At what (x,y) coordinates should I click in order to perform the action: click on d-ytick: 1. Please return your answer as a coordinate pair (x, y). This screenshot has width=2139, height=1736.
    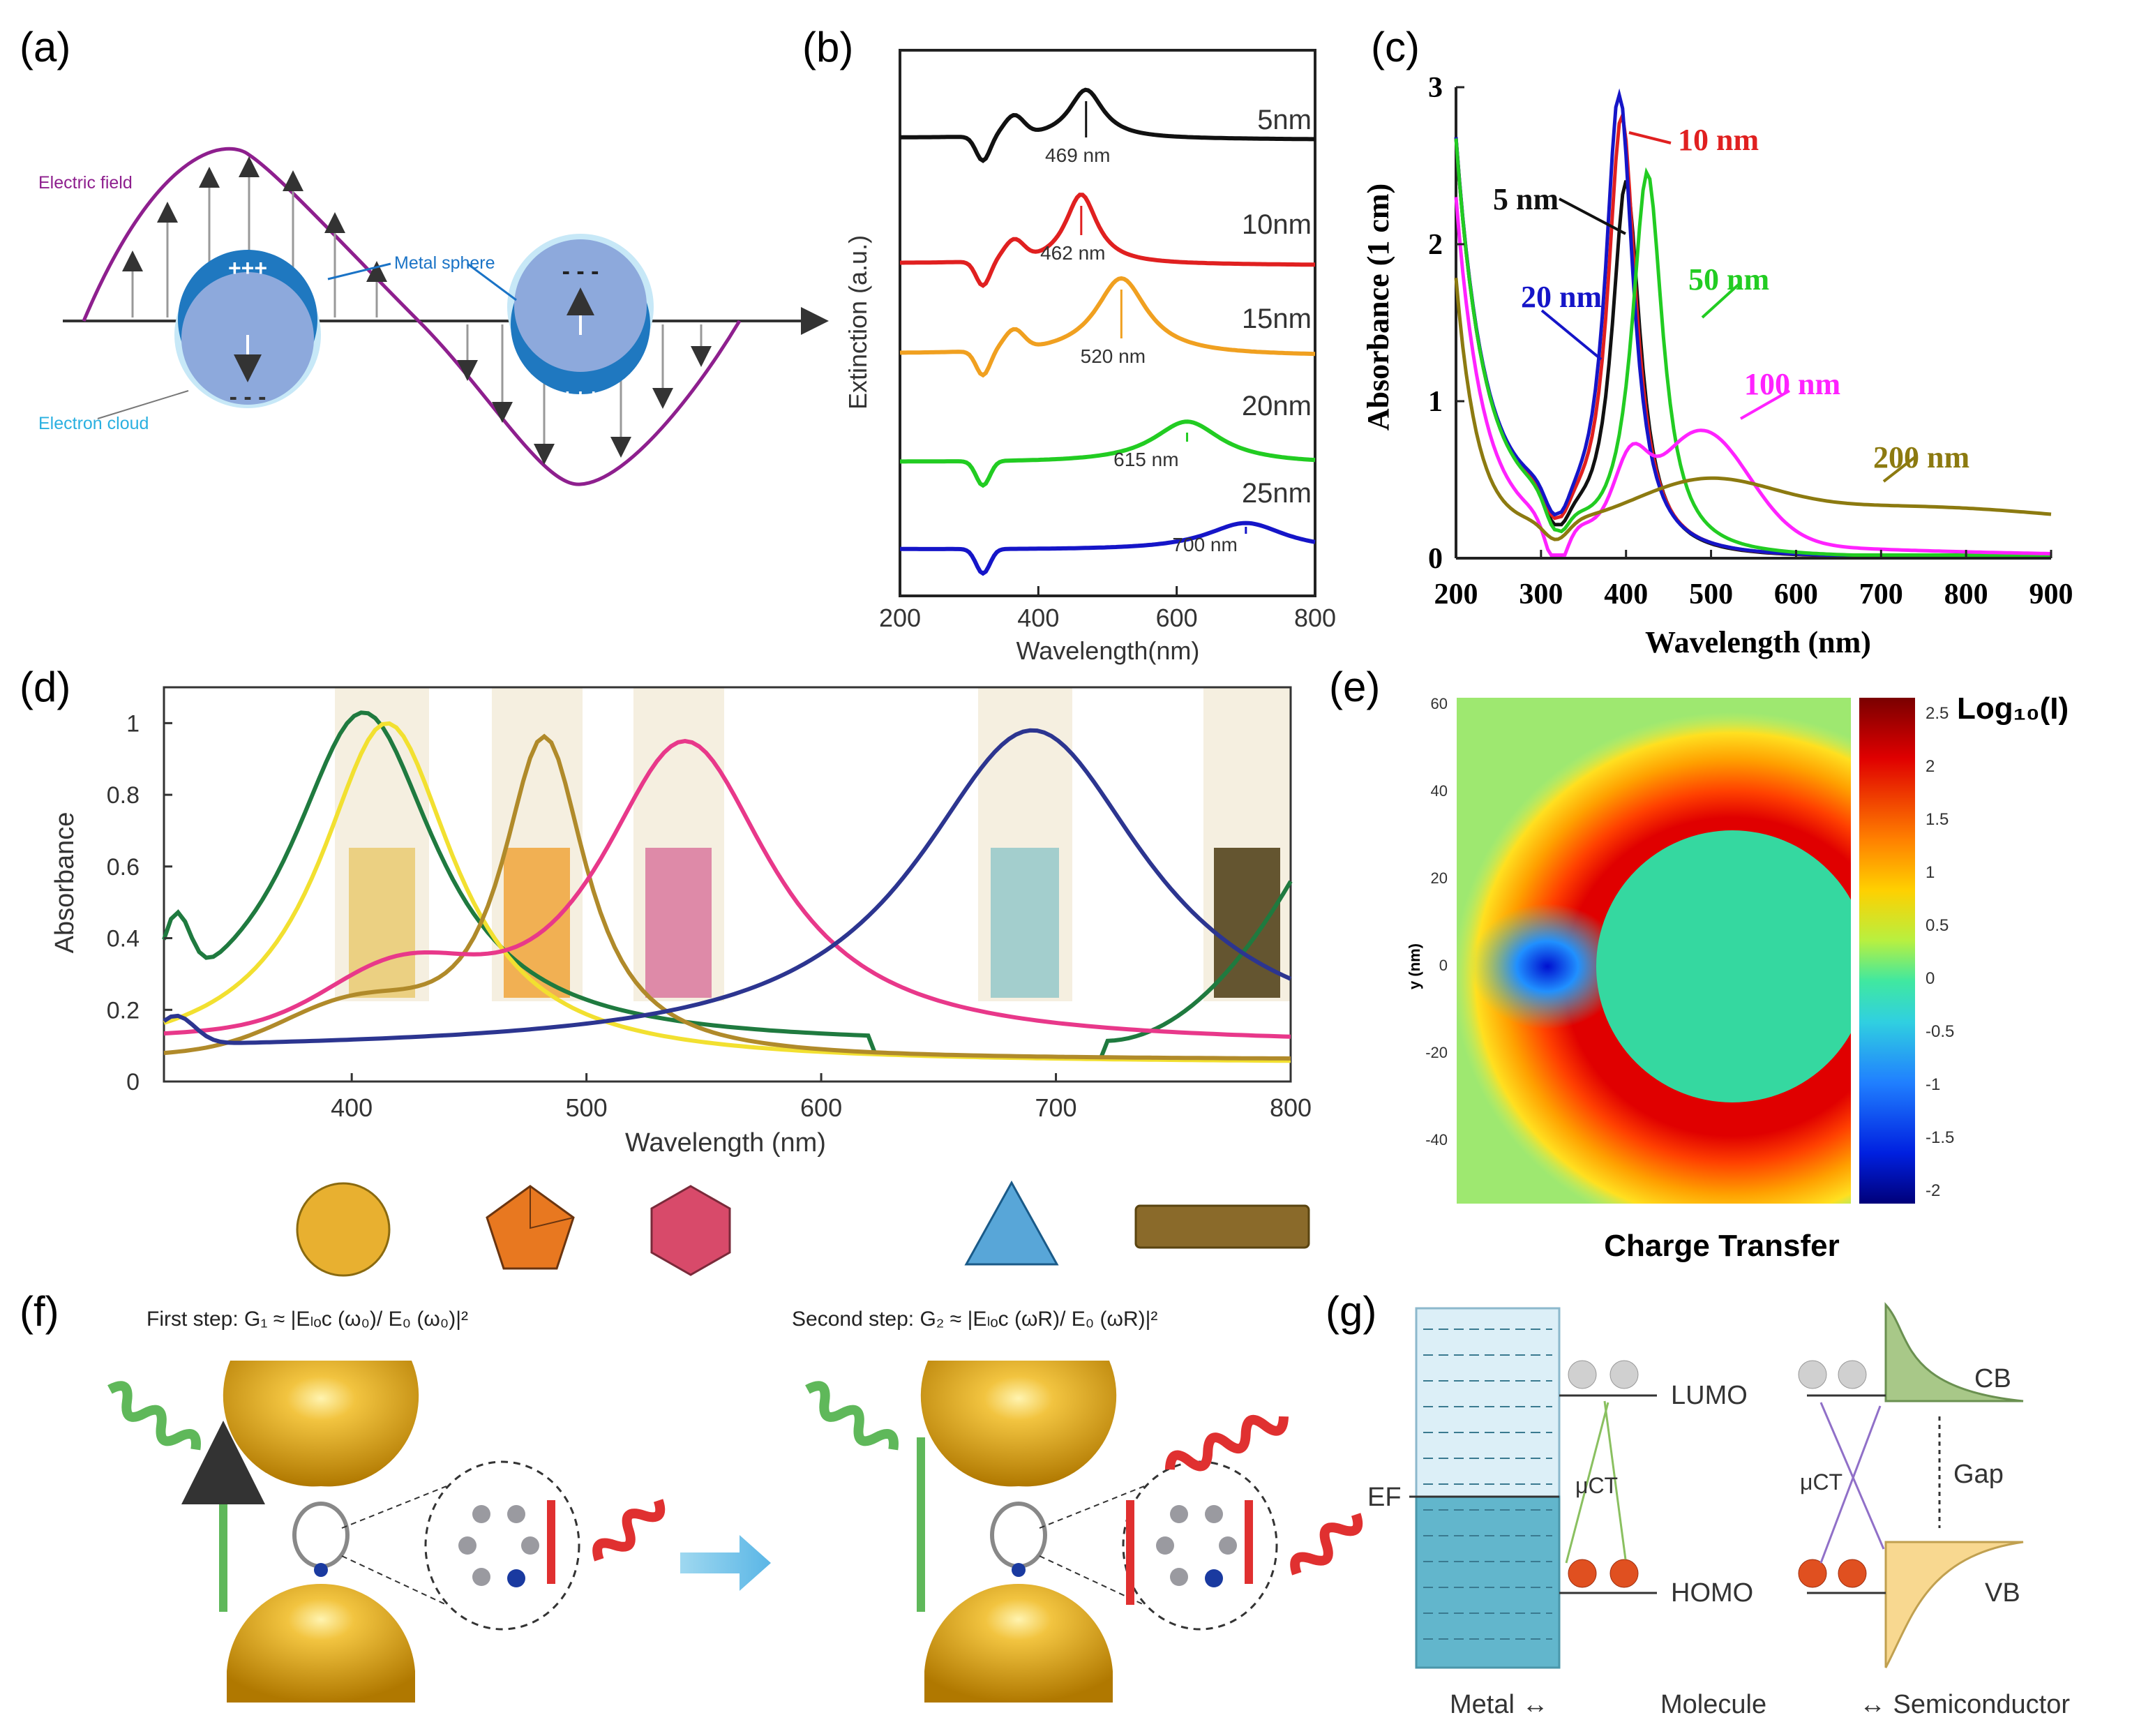
    Looking at the image, I should click on (133, 723).